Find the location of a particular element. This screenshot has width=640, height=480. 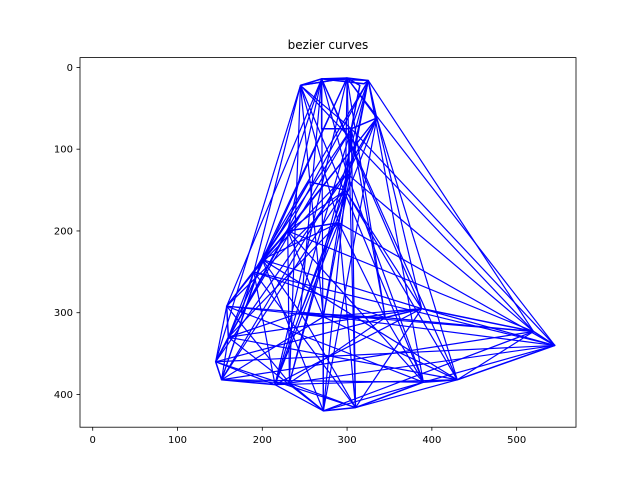

y-axis-ticks: 0 100 200 300 400 is located at coordinates (67, 232).